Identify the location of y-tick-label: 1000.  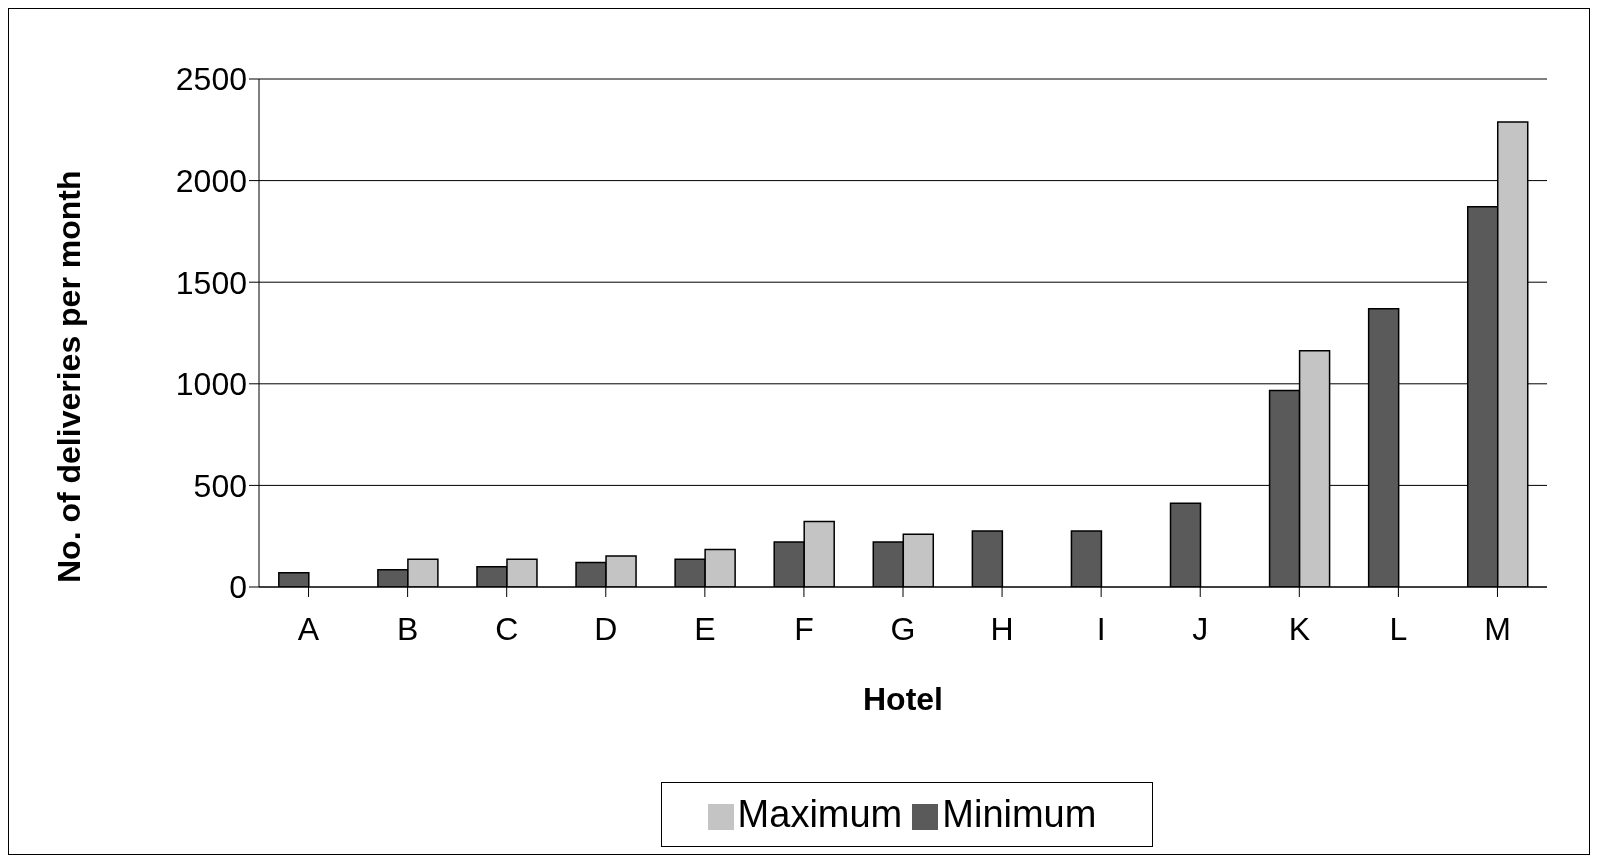
(211, 384).